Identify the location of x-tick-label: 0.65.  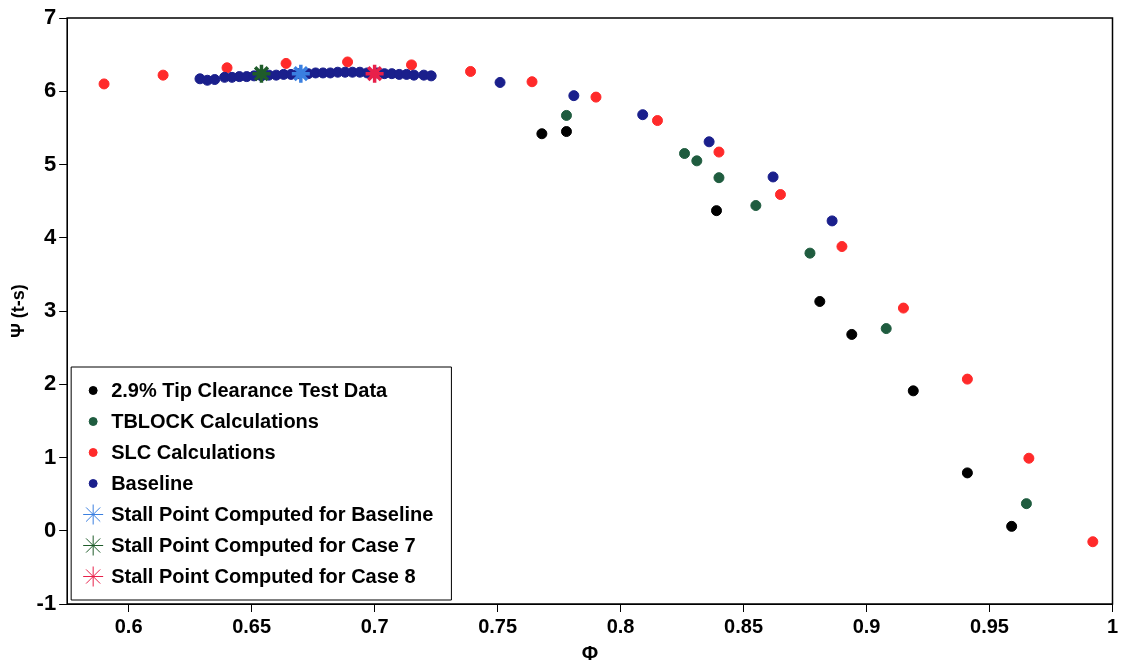
(252, 625).